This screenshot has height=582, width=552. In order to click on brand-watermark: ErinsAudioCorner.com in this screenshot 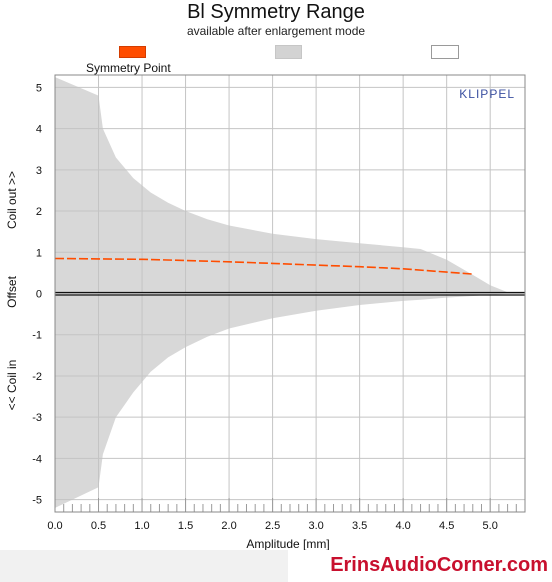, I will do `click(439, 565)`.